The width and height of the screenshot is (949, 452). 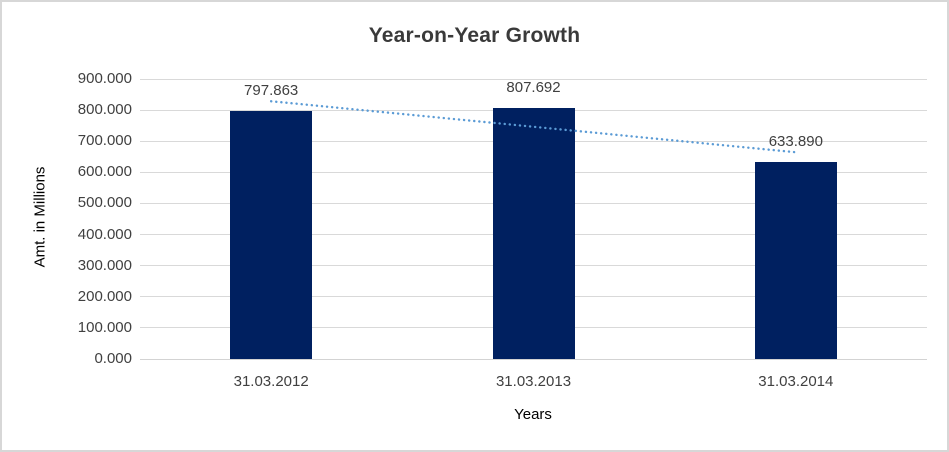 I want to click on y-tick-label: 200.000, so click(x=104, y=296).